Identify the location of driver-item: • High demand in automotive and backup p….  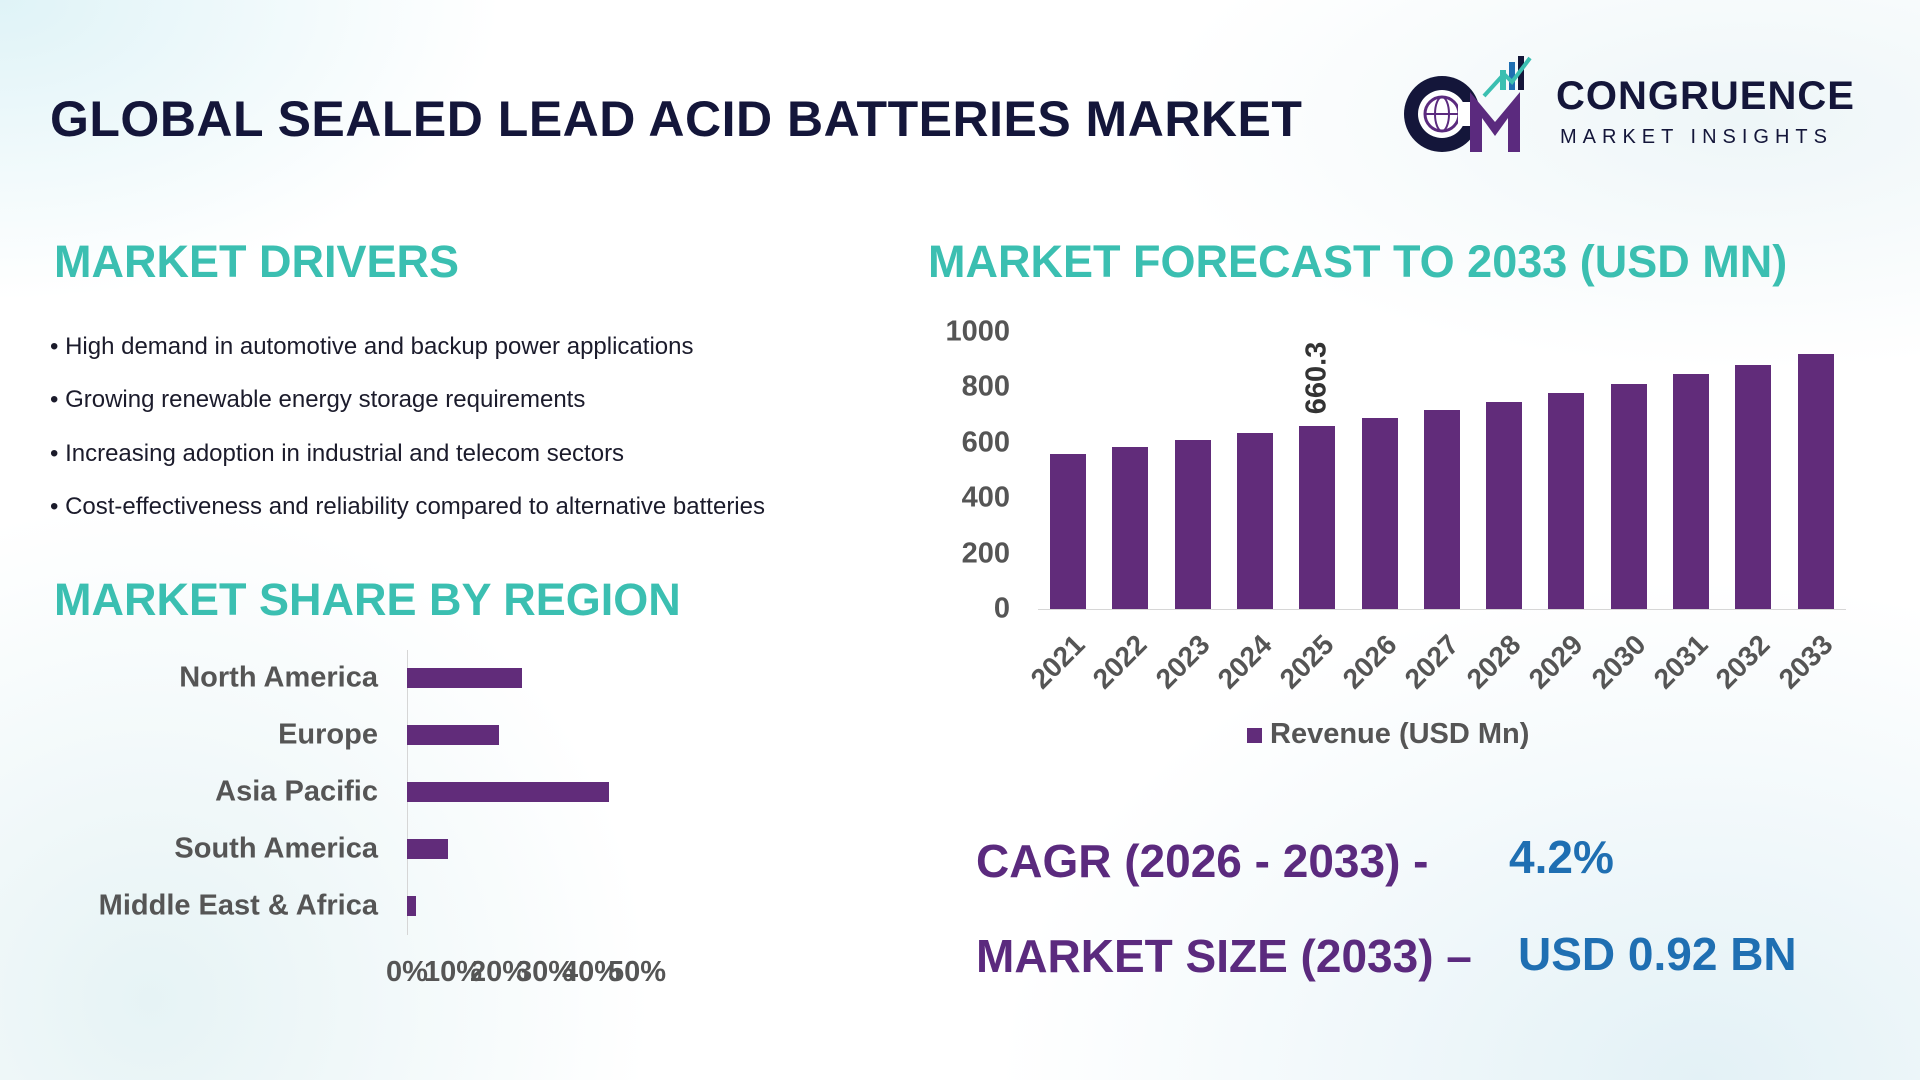
(372, 346).